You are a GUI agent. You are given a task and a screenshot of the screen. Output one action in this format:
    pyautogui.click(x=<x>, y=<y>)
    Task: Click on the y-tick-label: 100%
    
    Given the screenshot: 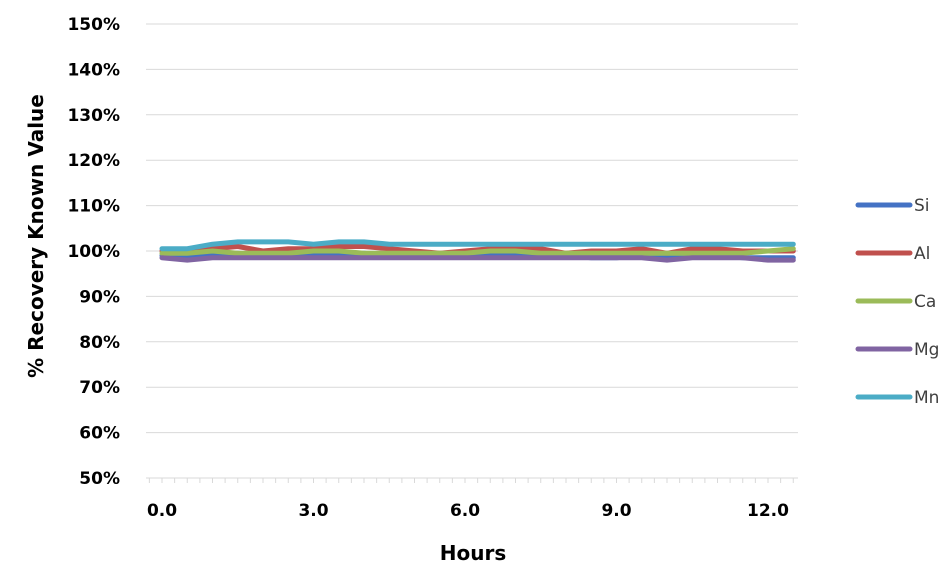 What is the action you would take?
    pyautogui.click(x=93, y=252)
    